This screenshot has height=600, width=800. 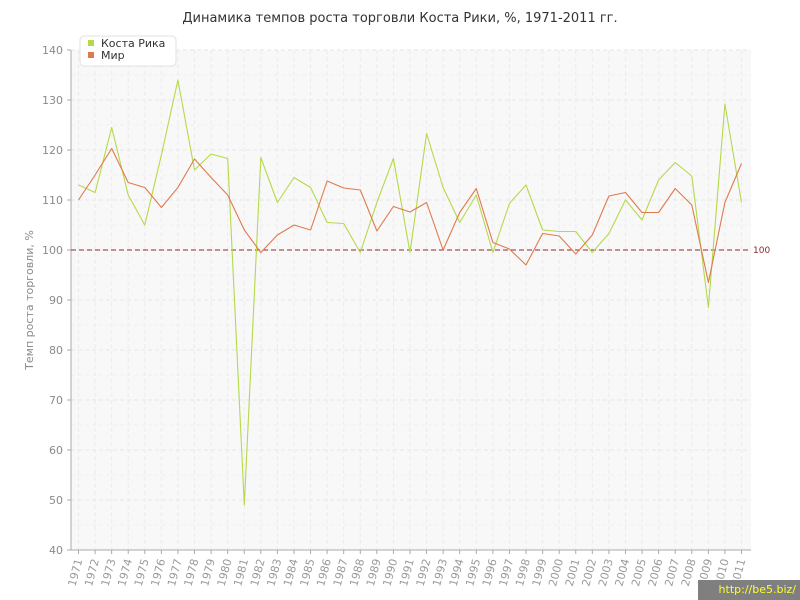 I want to click on y-tick-label: 100, so click(x=52, y=250).